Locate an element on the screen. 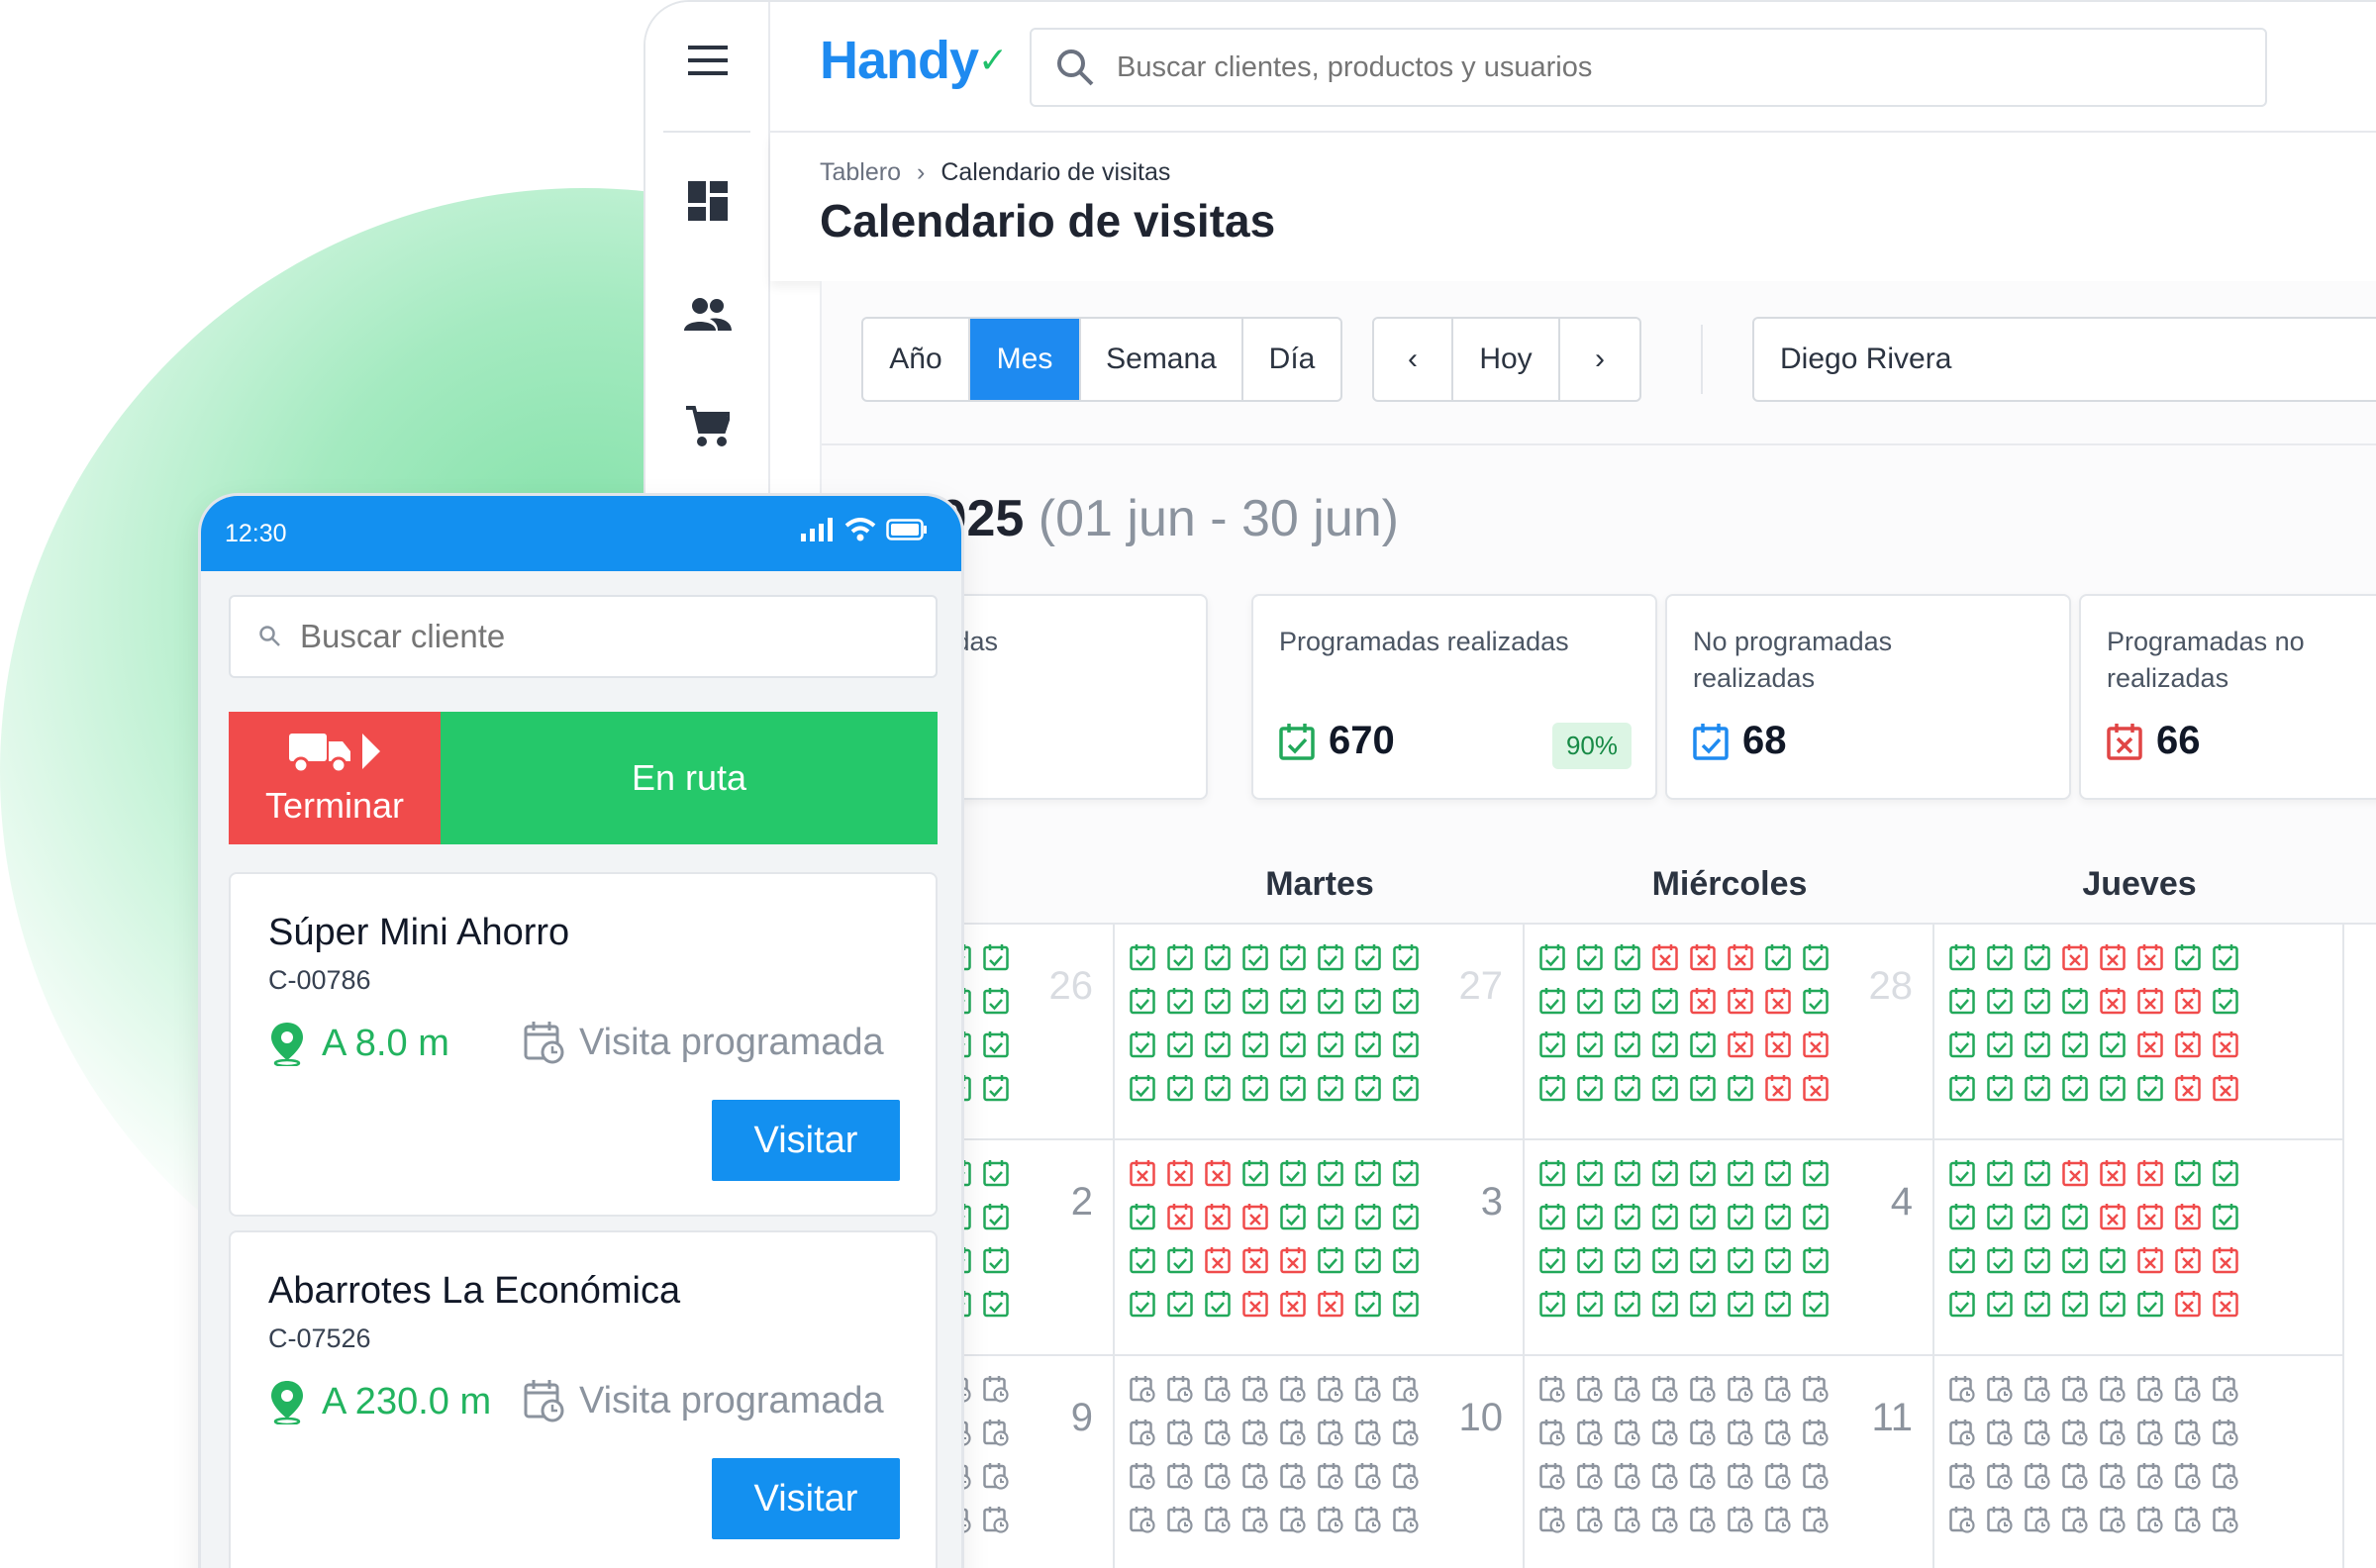 The image size is (2376, 1568). users-icon is located at coordinates (708, 314).